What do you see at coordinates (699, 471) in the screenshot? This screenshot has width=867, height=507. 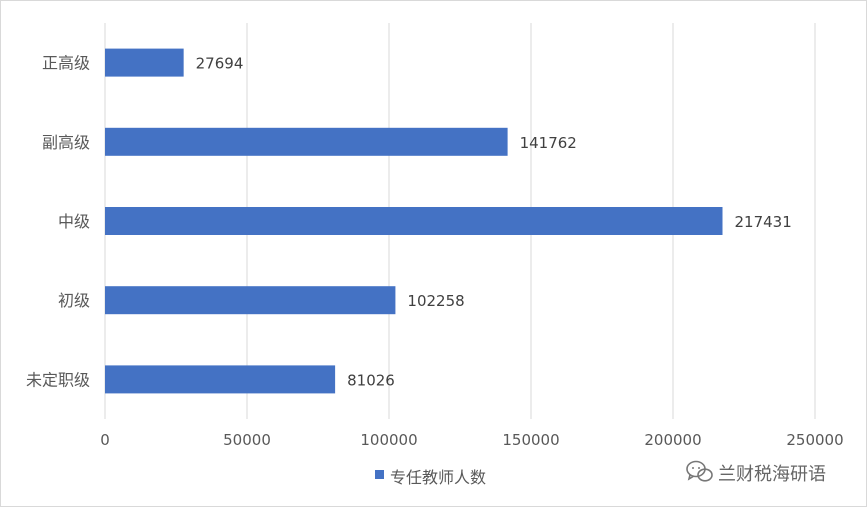 I see `wechat-icon` at bounding box center [699, 471].